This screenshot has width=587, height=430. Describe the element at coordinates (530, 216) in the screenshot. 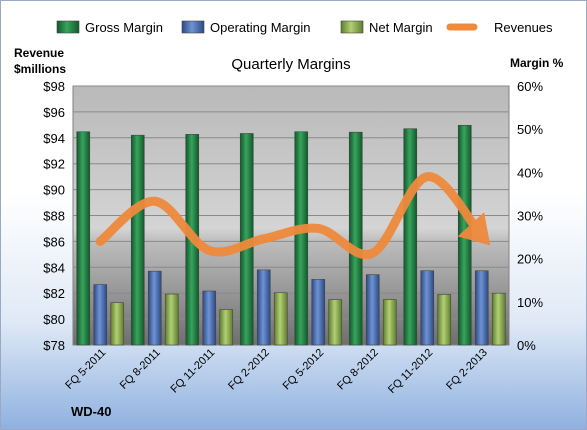

I see `right-tick-label: 30%` at that location.